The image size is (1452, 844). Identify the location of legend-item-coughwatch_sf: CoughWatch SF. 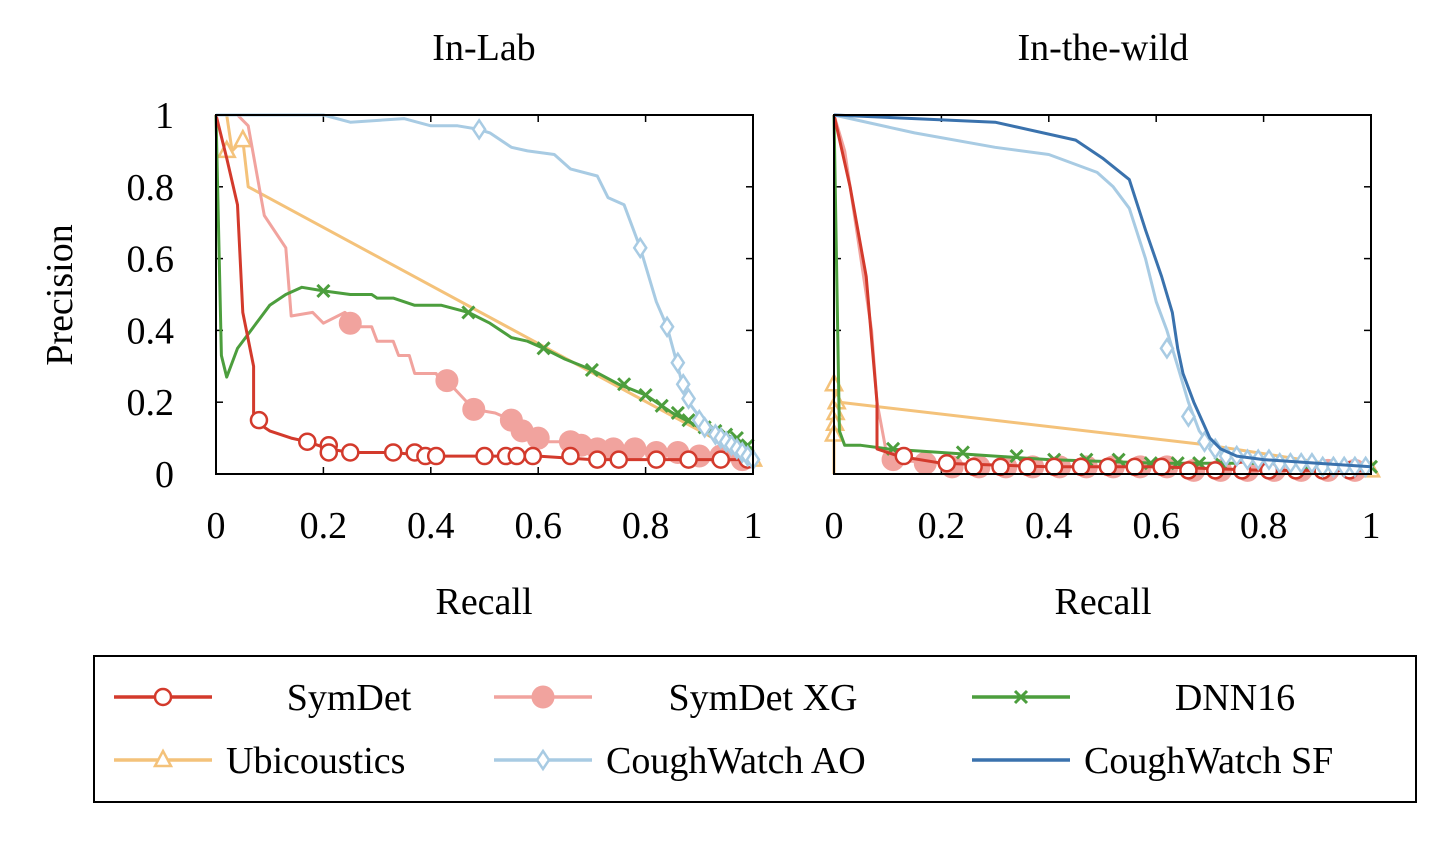
(1152, 761).